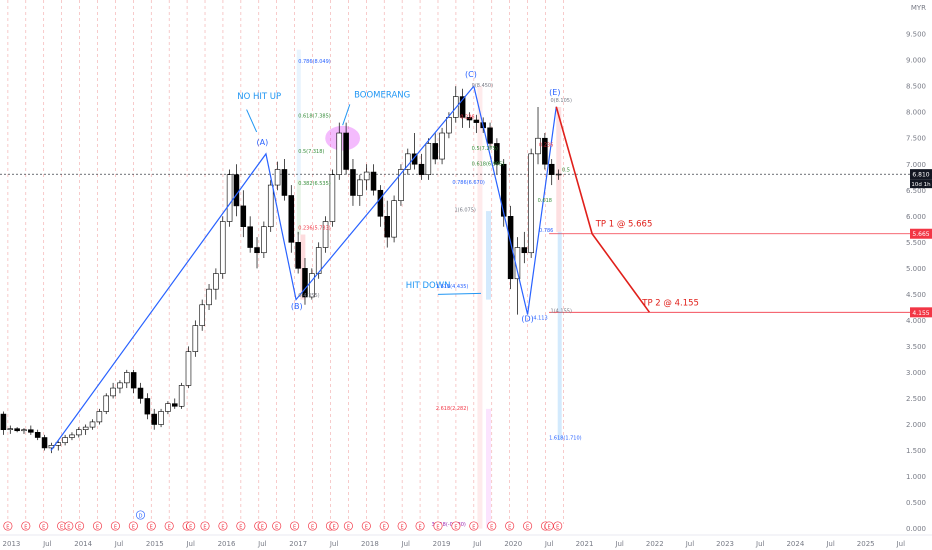 The image size is (932, 550). I want to click on price-tick: 5.000, so click(916, 269).